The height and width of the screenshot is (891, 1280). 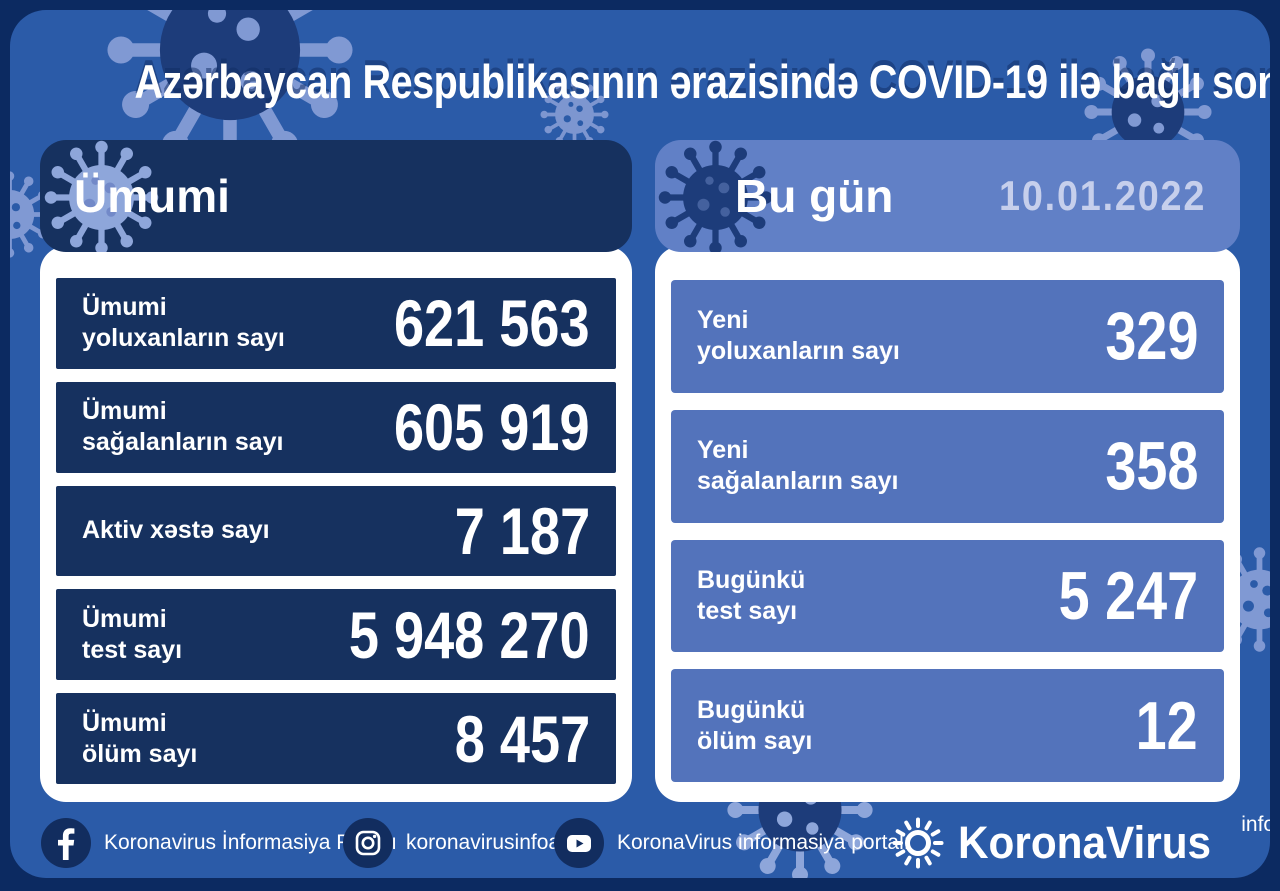 What do you see at coordinates (755, 725) in the screenshot?
I see `stat-label: Bugünkü ölüm sayı` at bounding box center [755, 725].